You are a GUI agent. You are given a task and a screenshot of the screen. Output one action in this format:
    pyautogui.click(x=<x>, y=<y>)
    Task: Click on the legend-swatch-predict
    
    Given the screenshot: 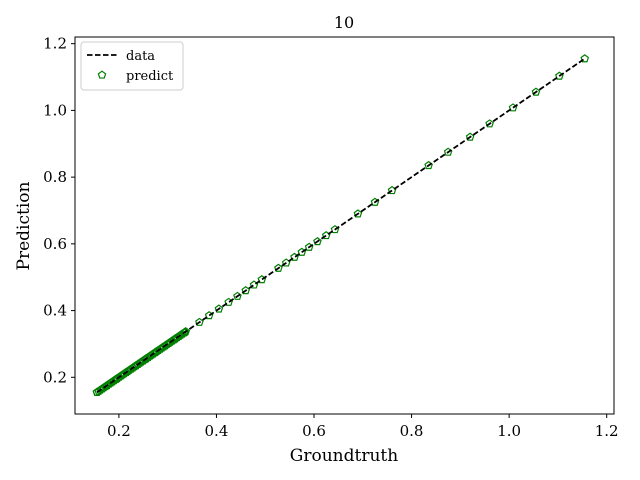 What is the action you would take?
    pyautogui.click(x=102, y=74)
    